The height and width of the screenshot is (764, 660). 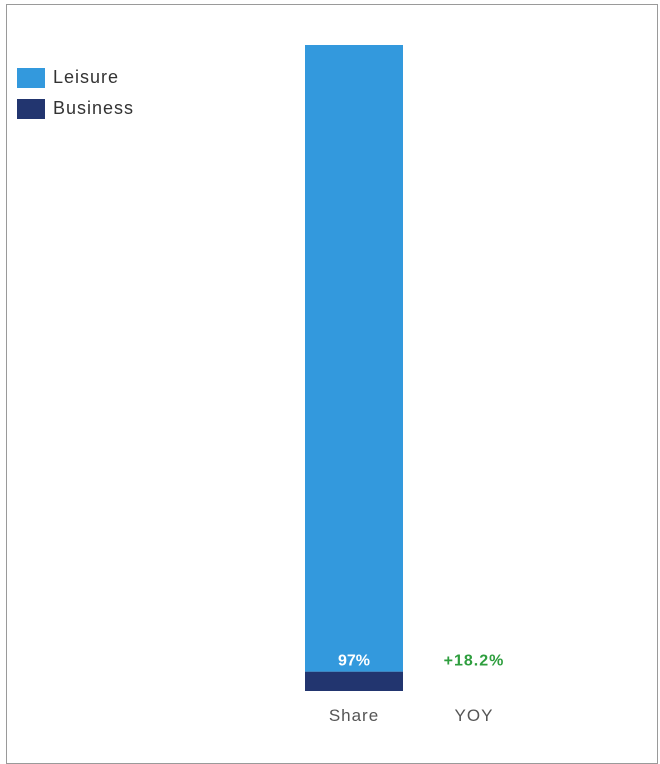 I want to click on legend-item-leisure: Leisure, so click(x=75, y=77).